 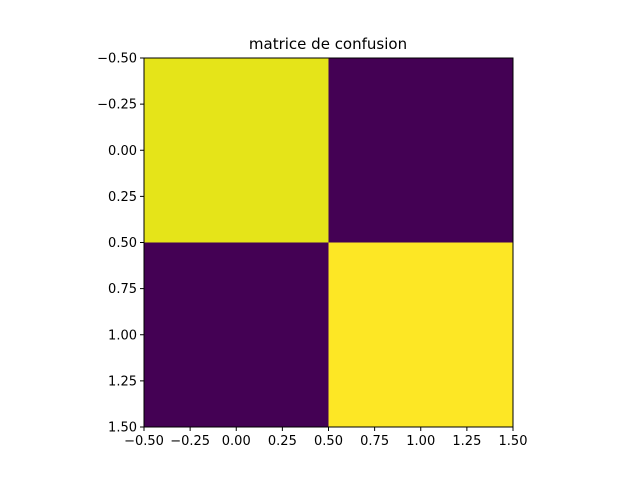 What do you see at coordinates (117, 105) in the screenshot?
I see `y-tick-label: −0.25` at bounding box center [117, 105].